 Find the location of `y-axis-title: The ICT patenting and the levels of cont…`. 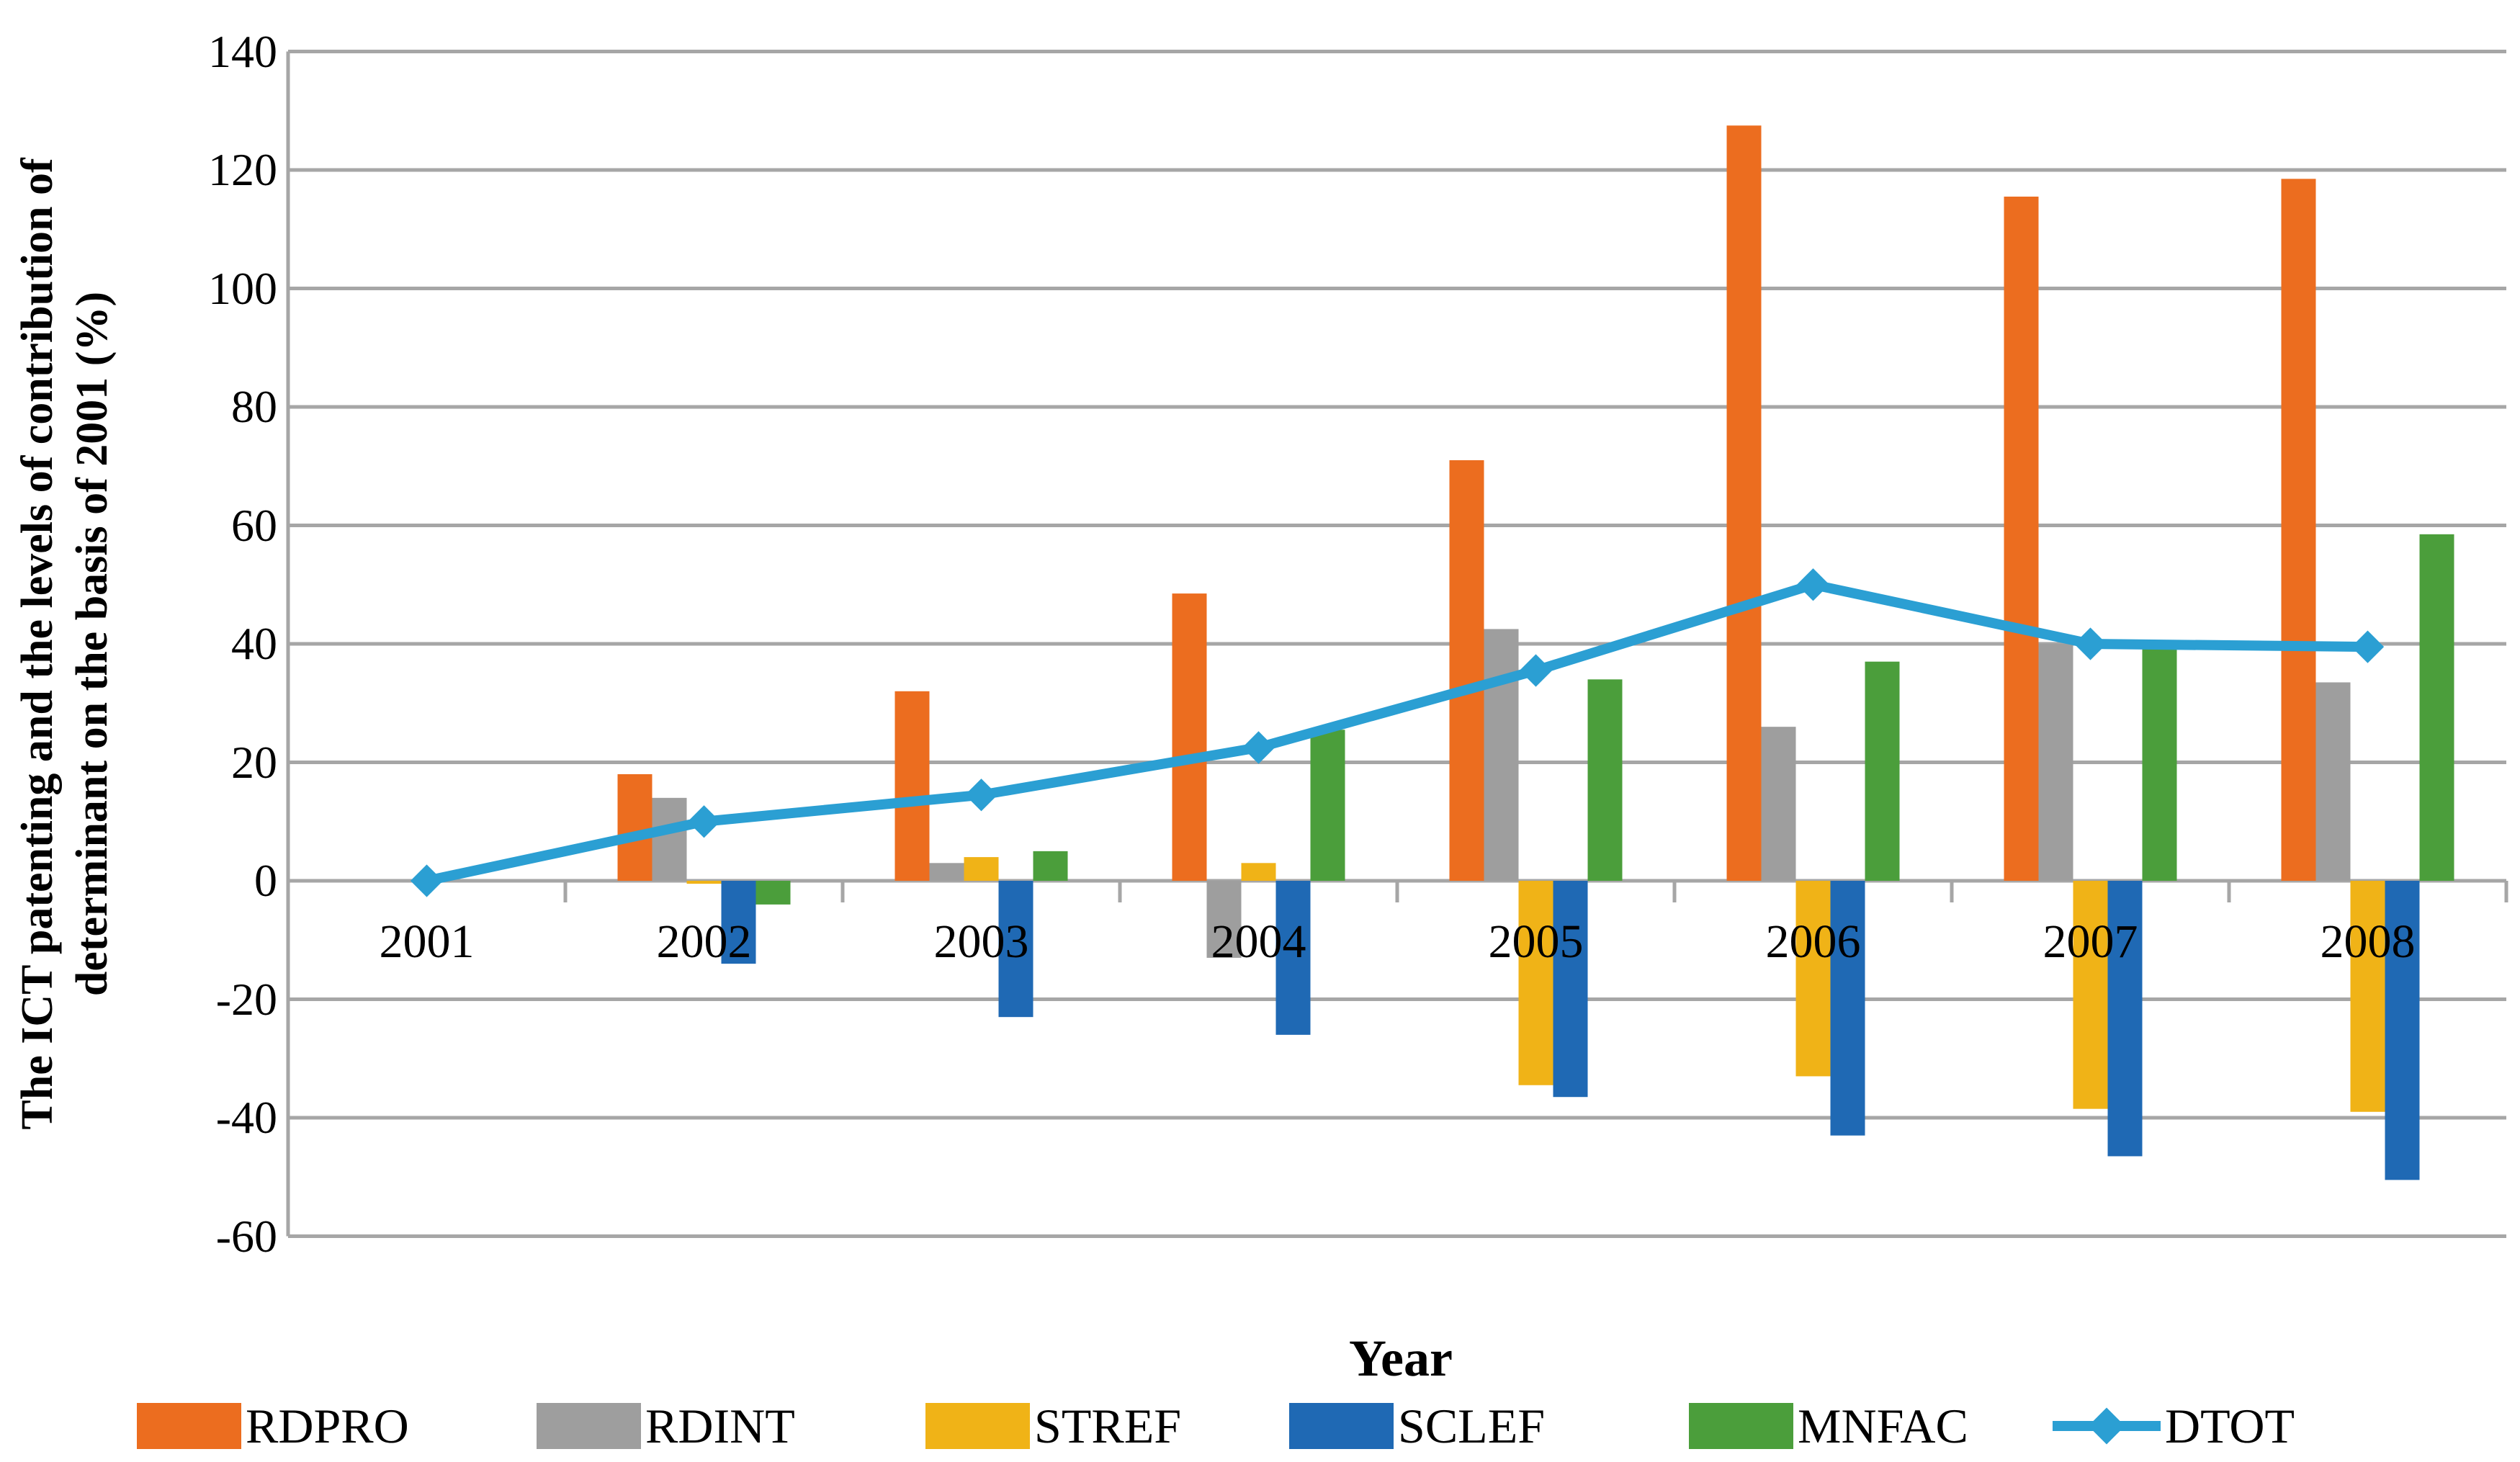

y-axis-title: The ICT patenting and the levels of cont… is located at coordinates (65, 643).